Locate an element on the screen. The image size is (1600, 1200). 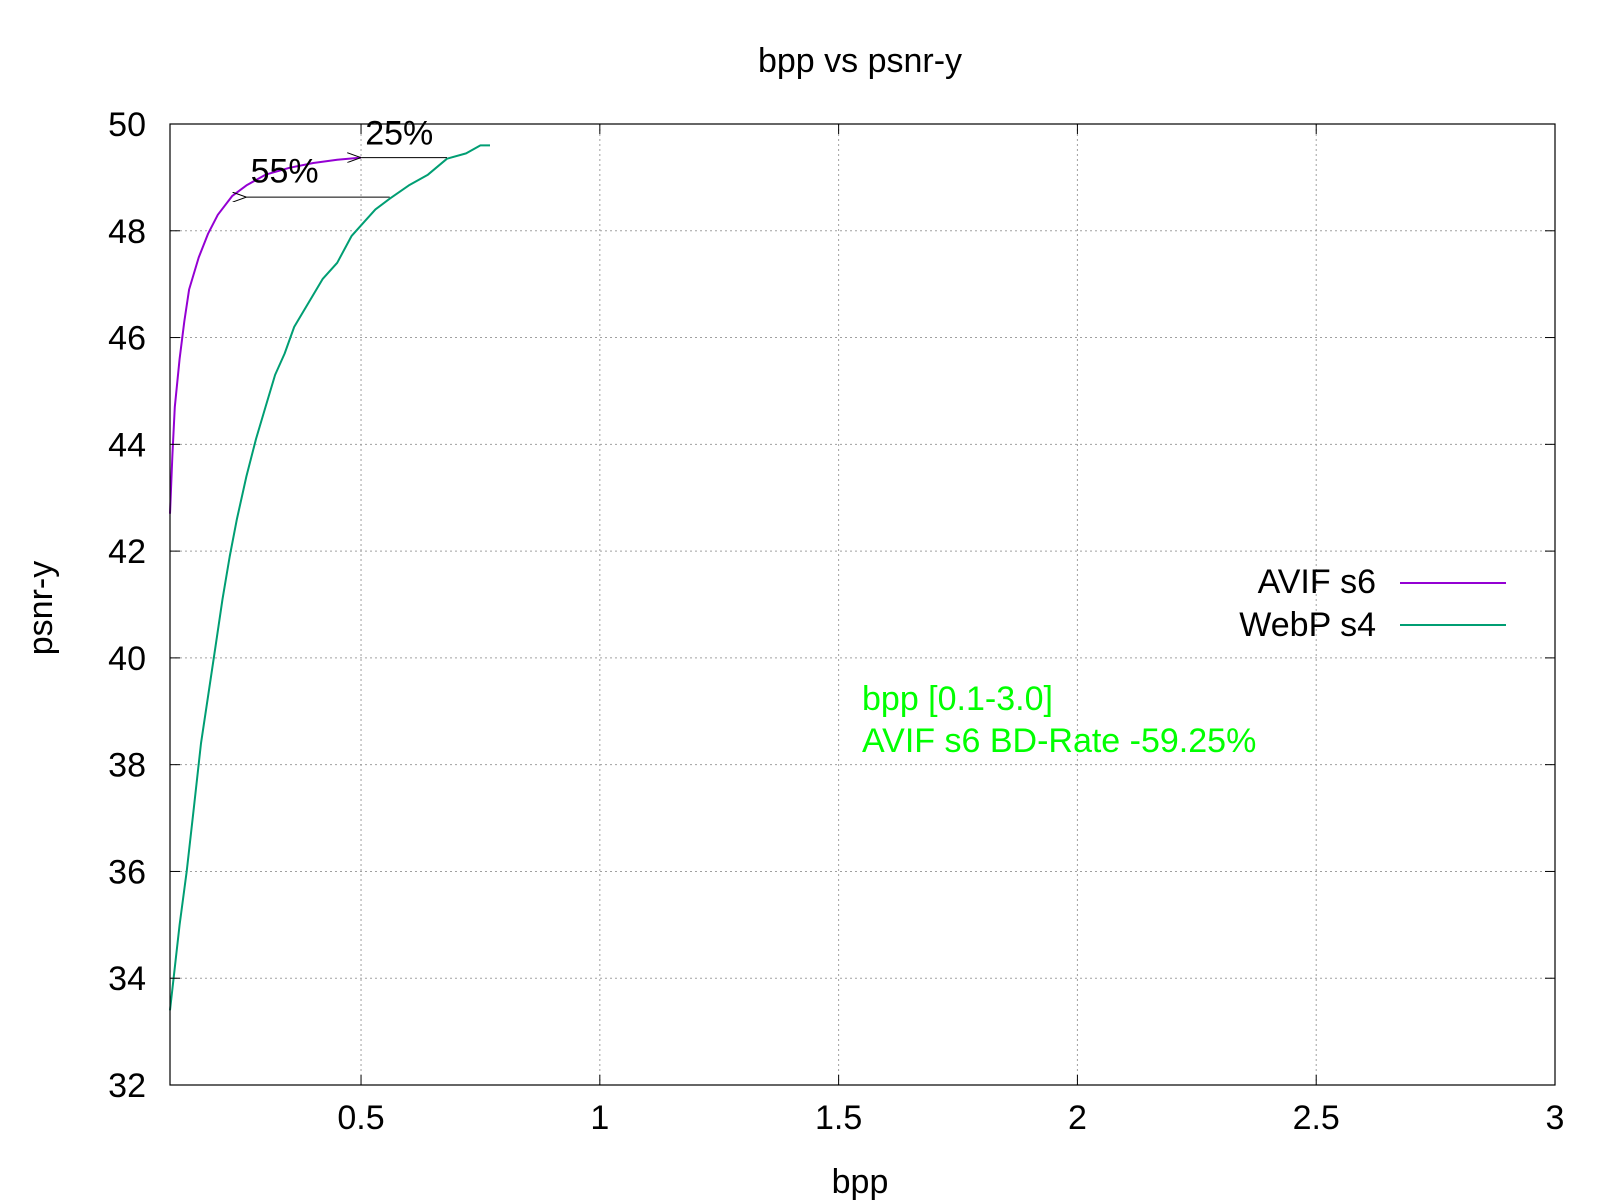
legend-label-avif: AVIF s6 is located at coordinates (1317, 582).